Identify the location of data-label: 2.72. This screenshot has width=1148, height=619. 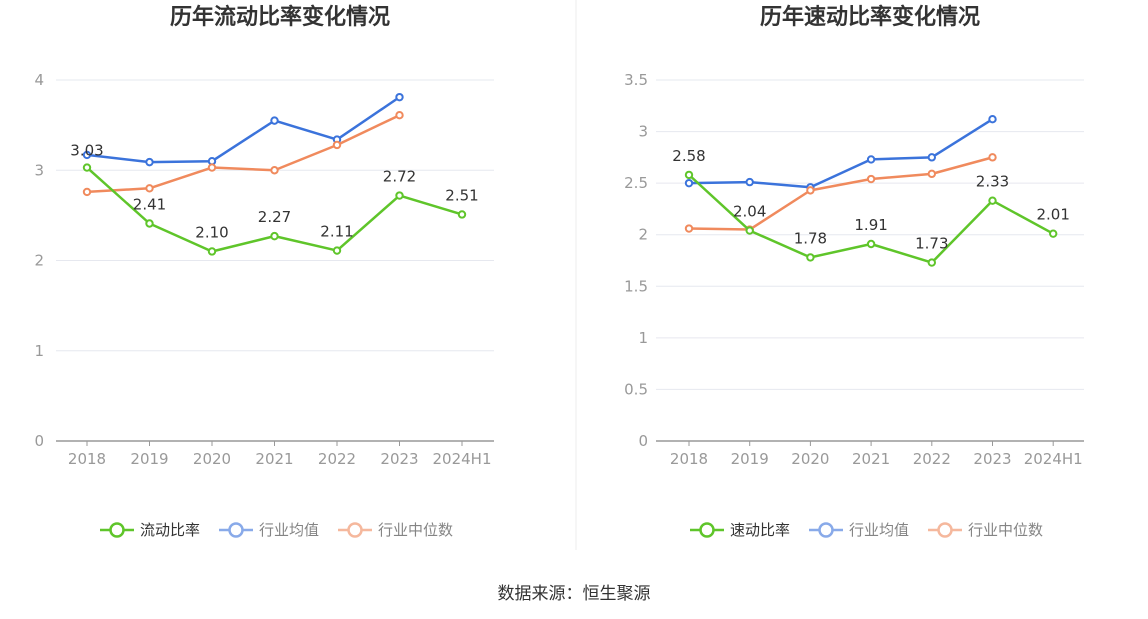
(399, 177).